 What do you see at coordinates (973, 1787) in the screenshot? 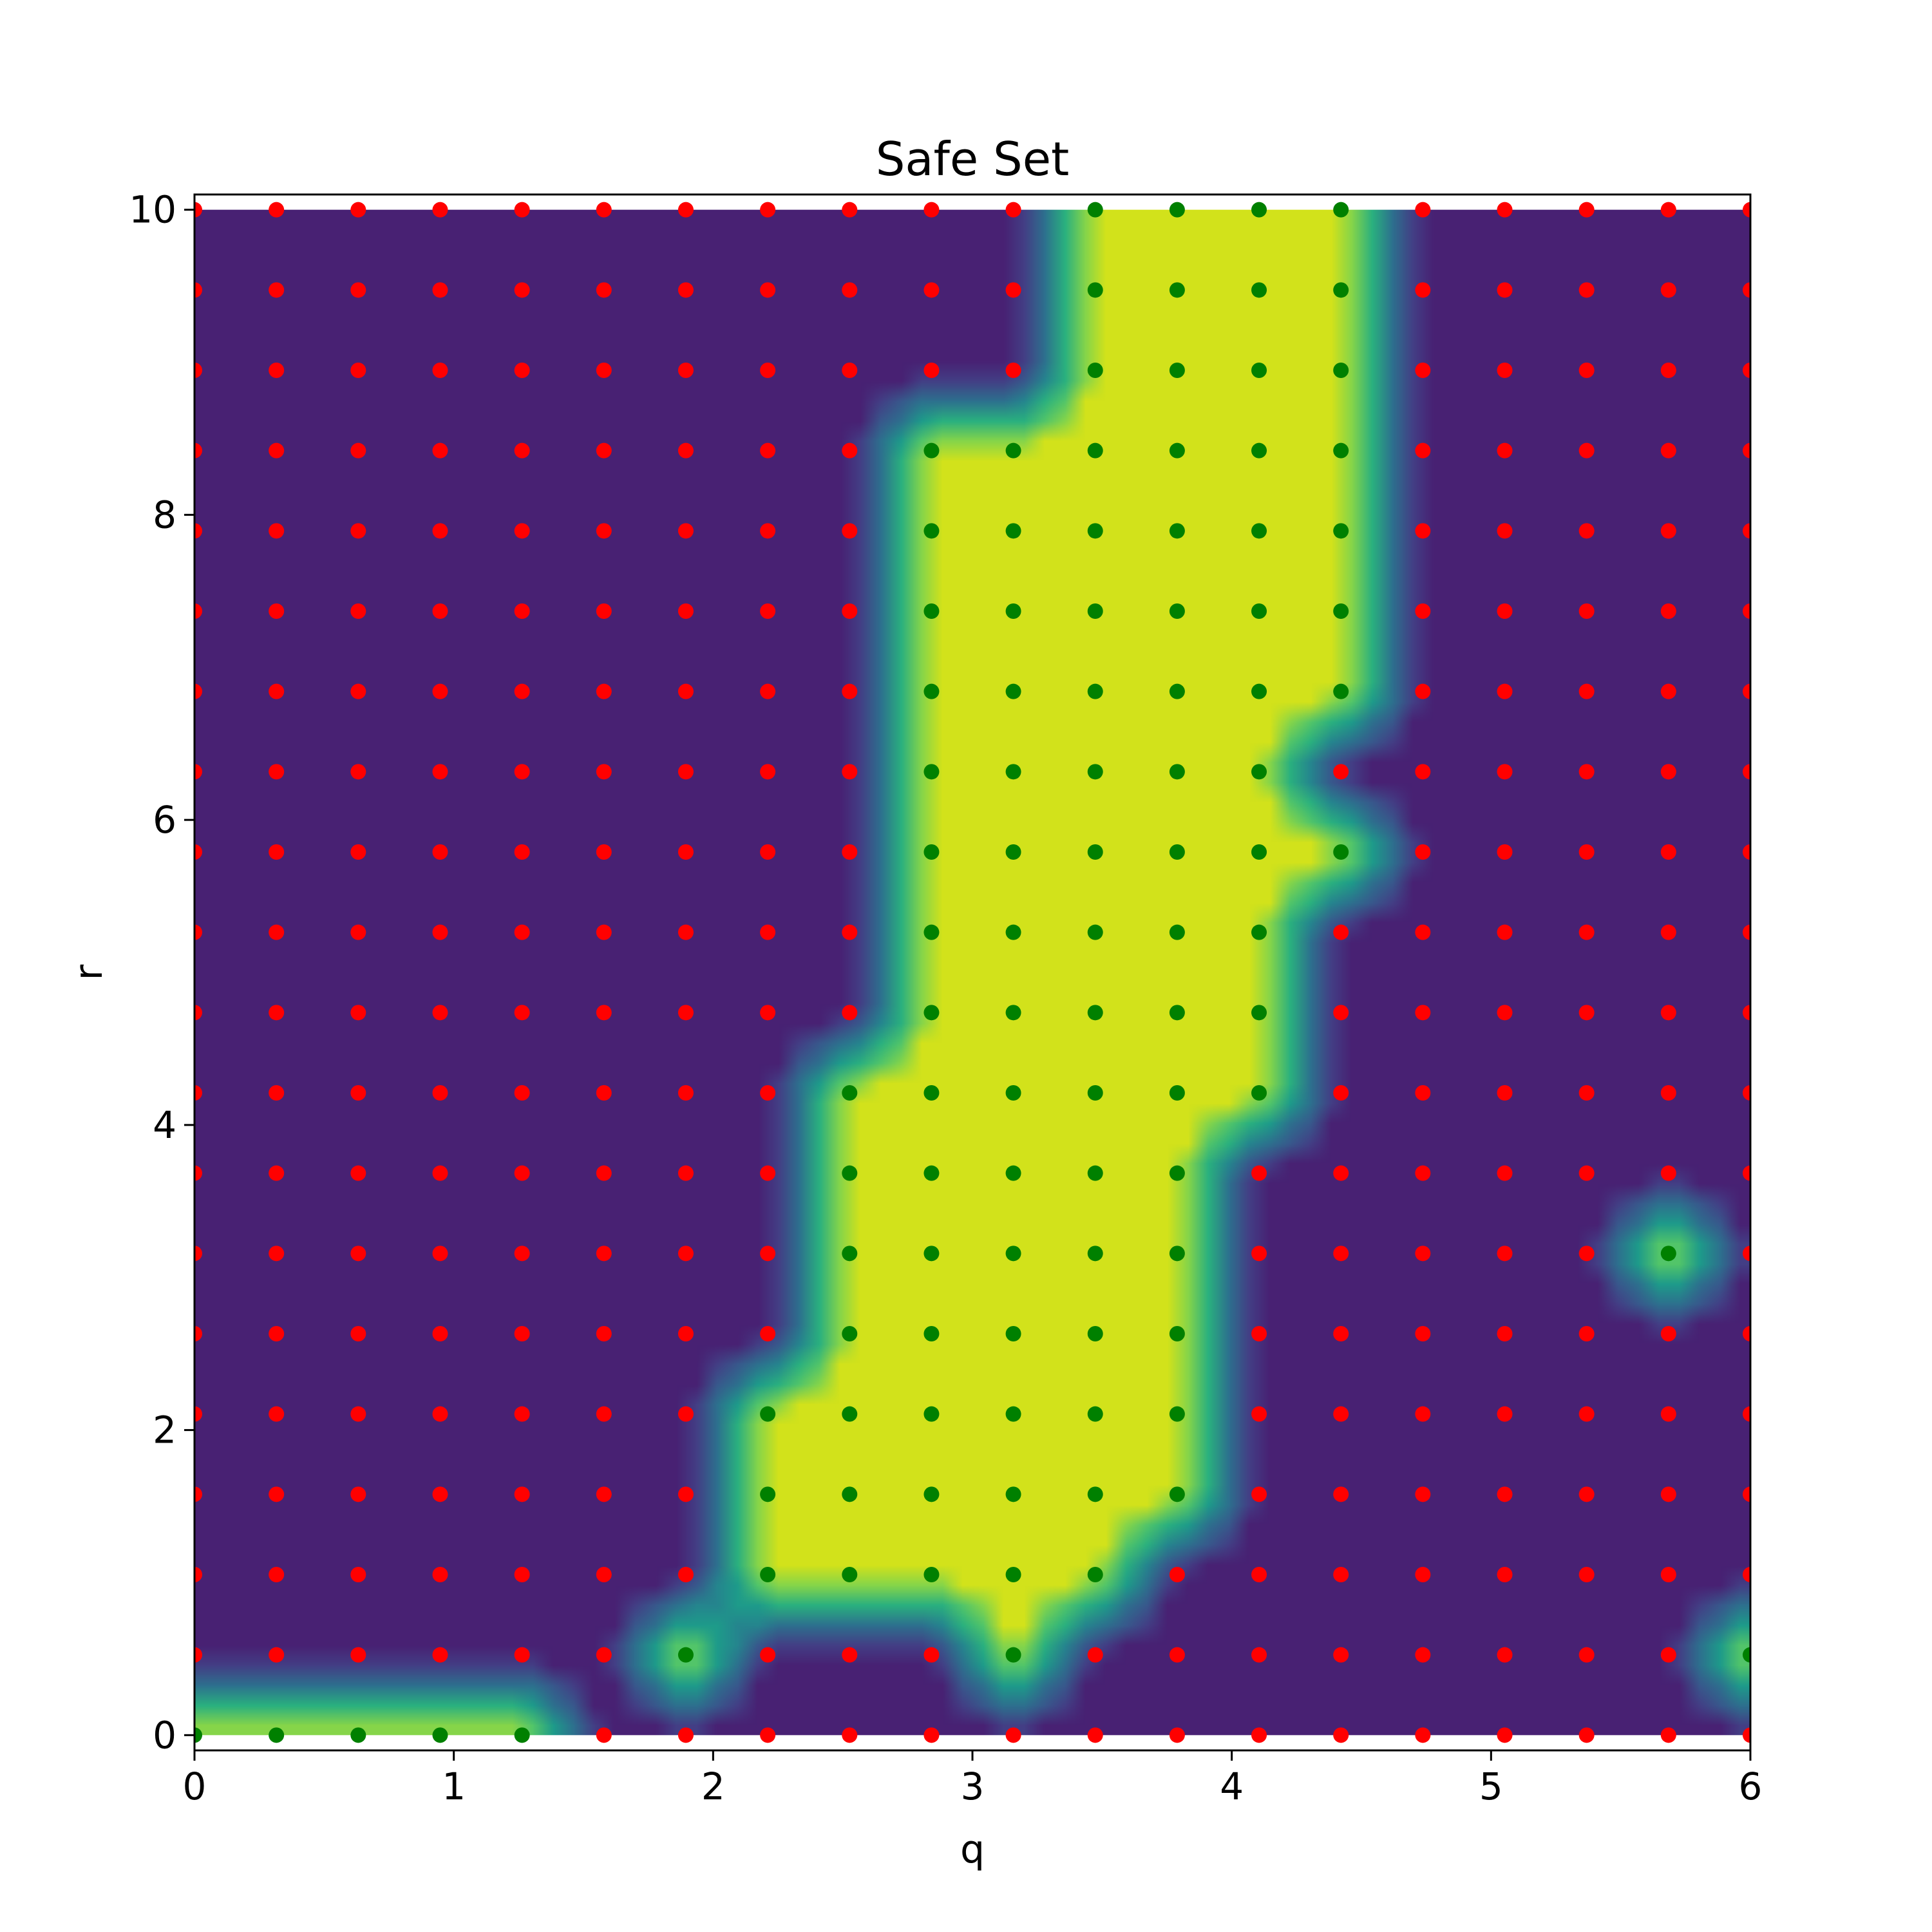
I see `x-tick-label: 3` at bounding box center [973, 1787].